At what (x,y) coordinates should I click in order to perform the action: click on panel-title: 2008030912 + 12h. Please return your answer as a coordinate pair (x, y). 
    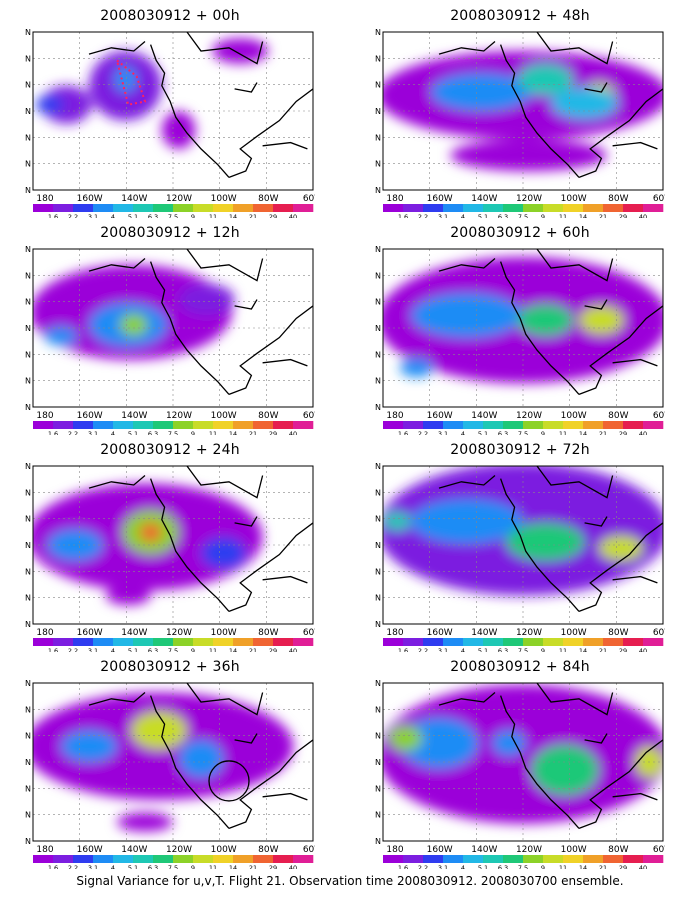
    Looking at the image, I should click on (170, 233).